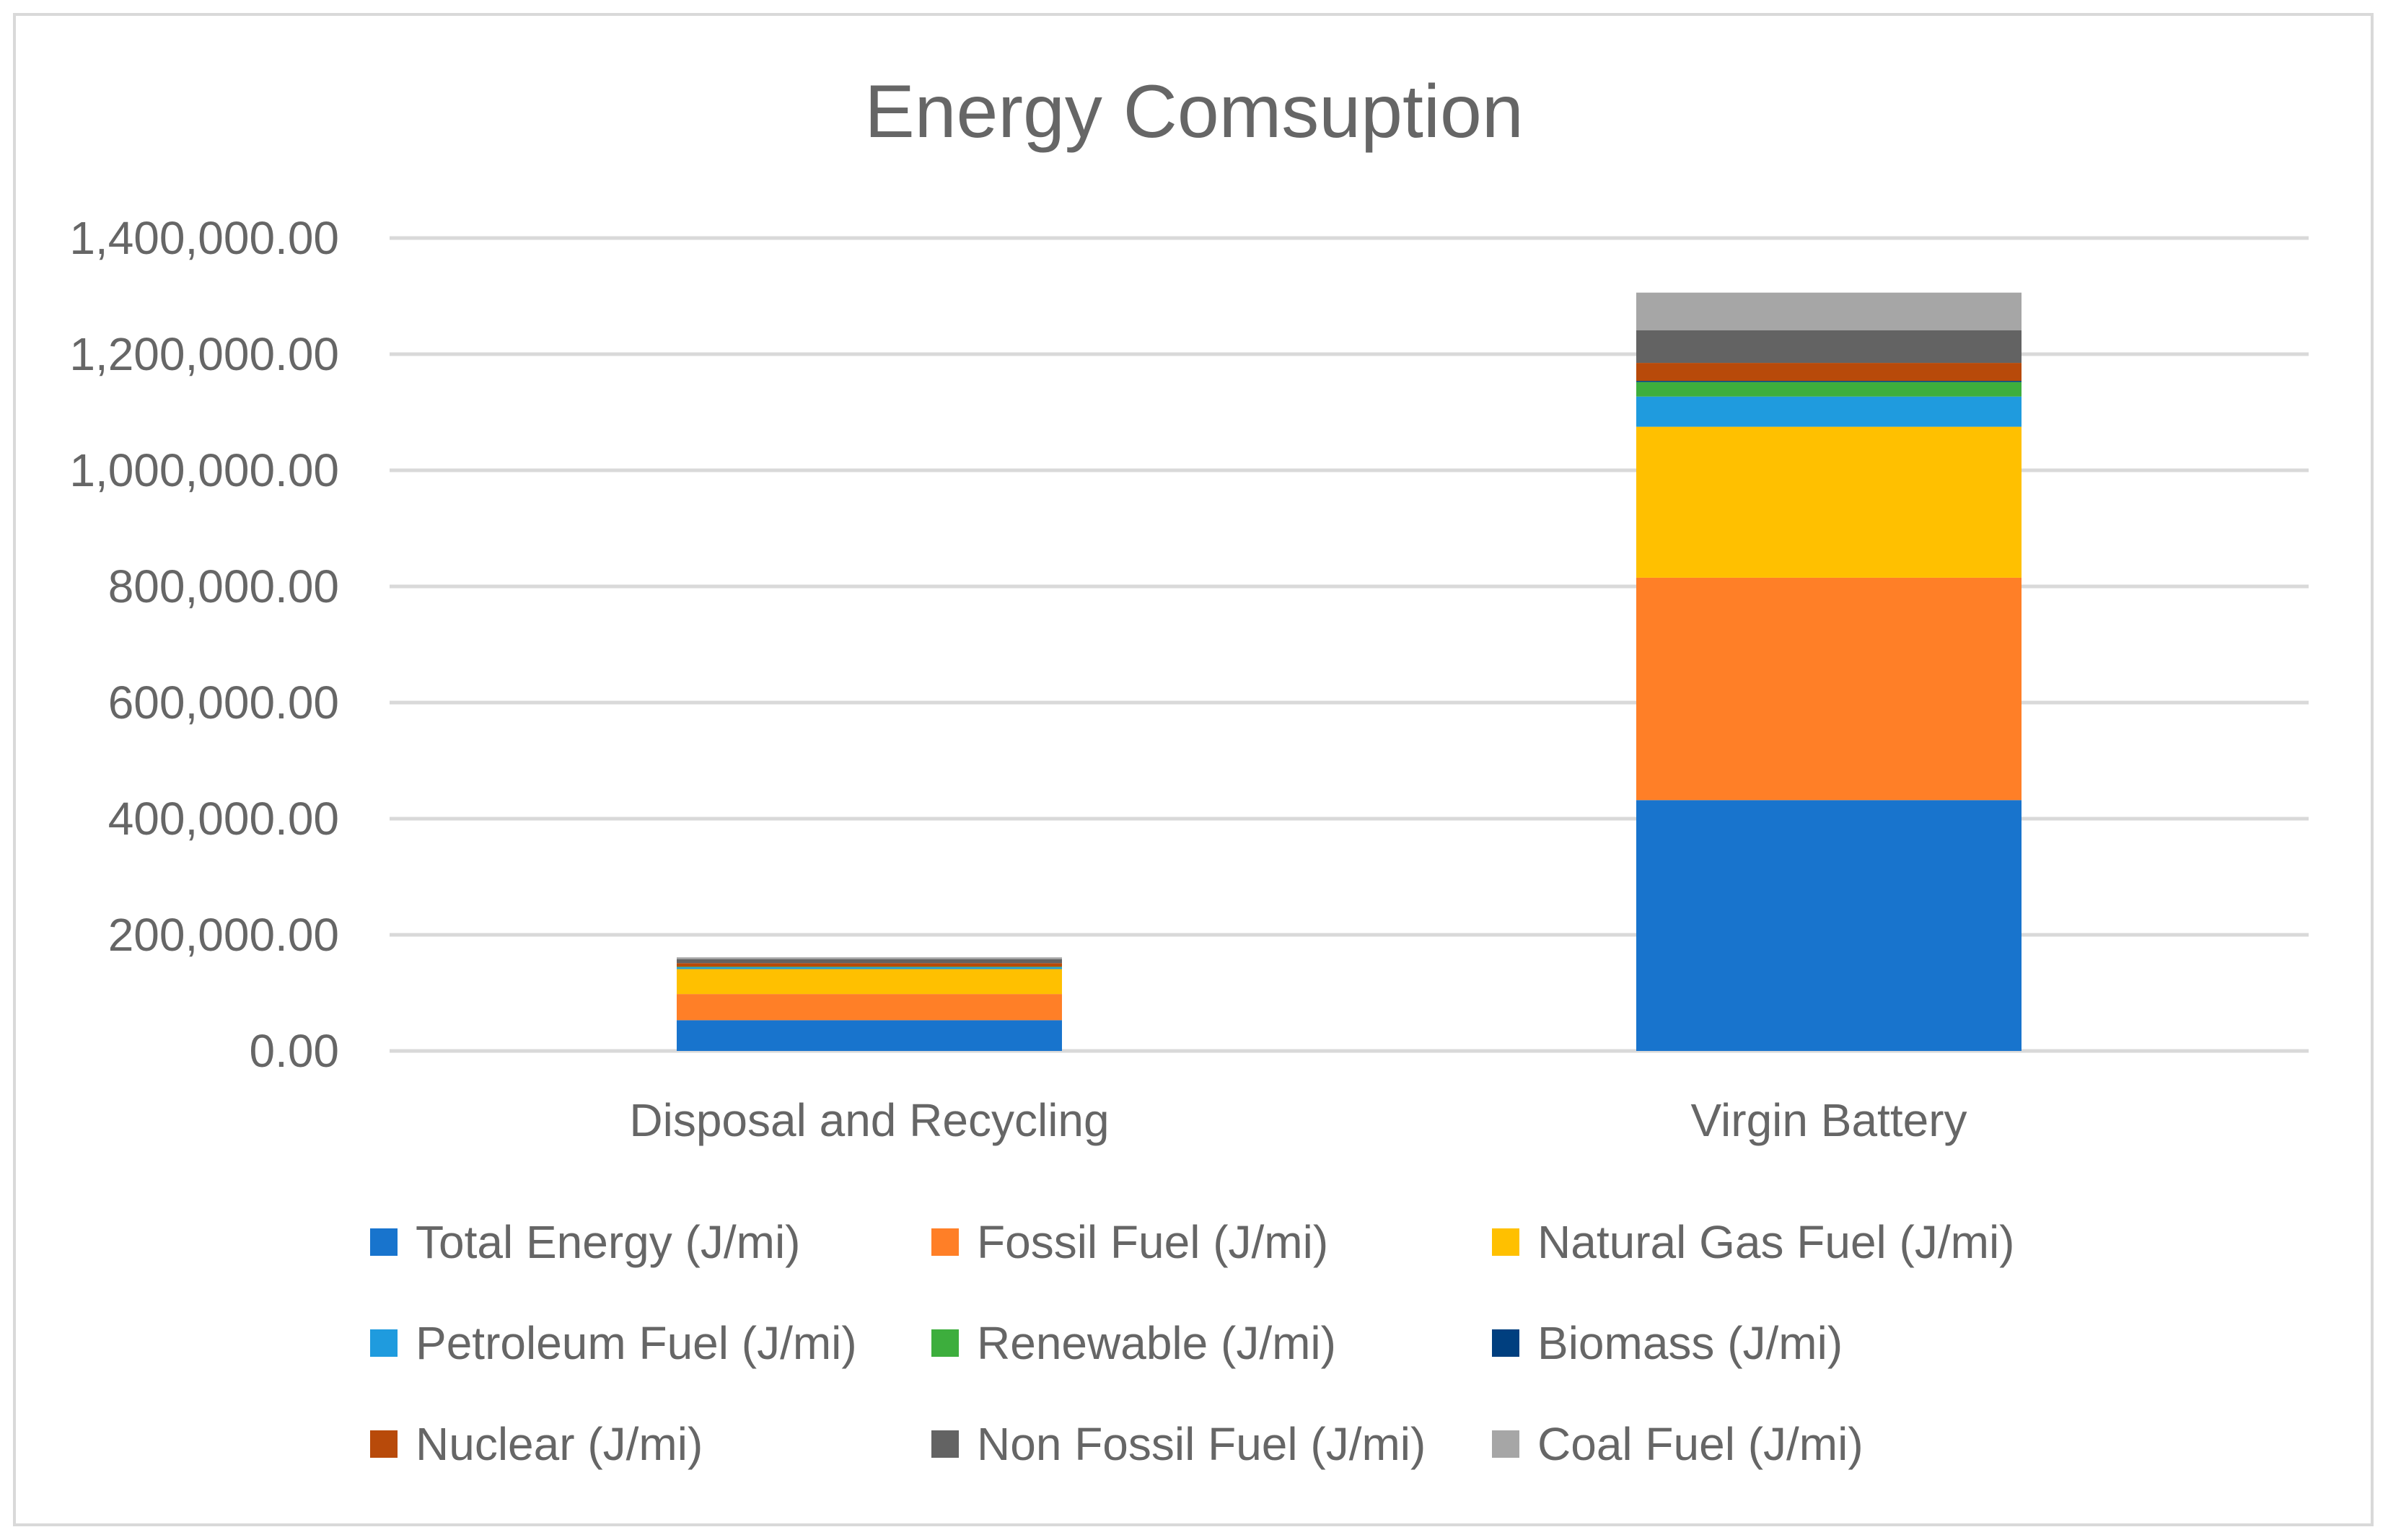 The image size is (2388, 1540). What do you see at coordinates (294, 1051) in the screenshot?
I see `y-tick-label: 0.00` at bounding box center [294, 1051].